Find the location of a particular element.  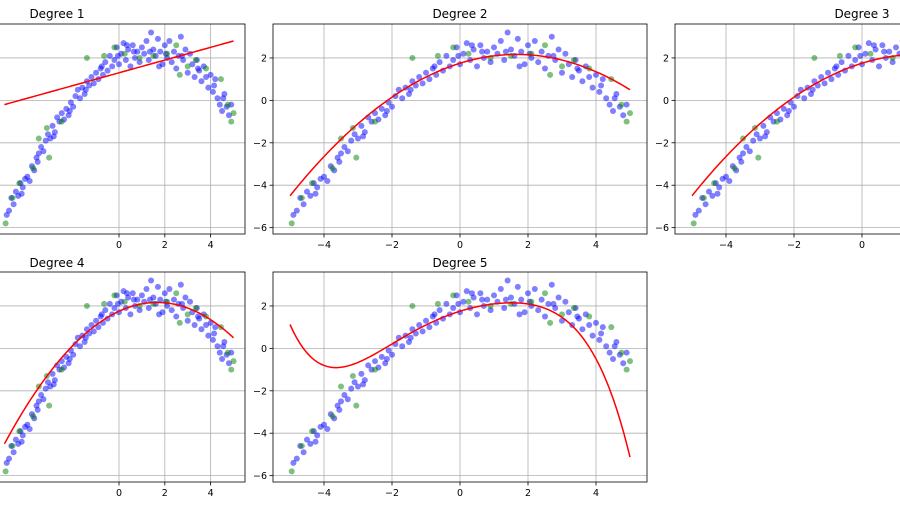

panel-title: Degree 2 is located at coordinates (459, 14).